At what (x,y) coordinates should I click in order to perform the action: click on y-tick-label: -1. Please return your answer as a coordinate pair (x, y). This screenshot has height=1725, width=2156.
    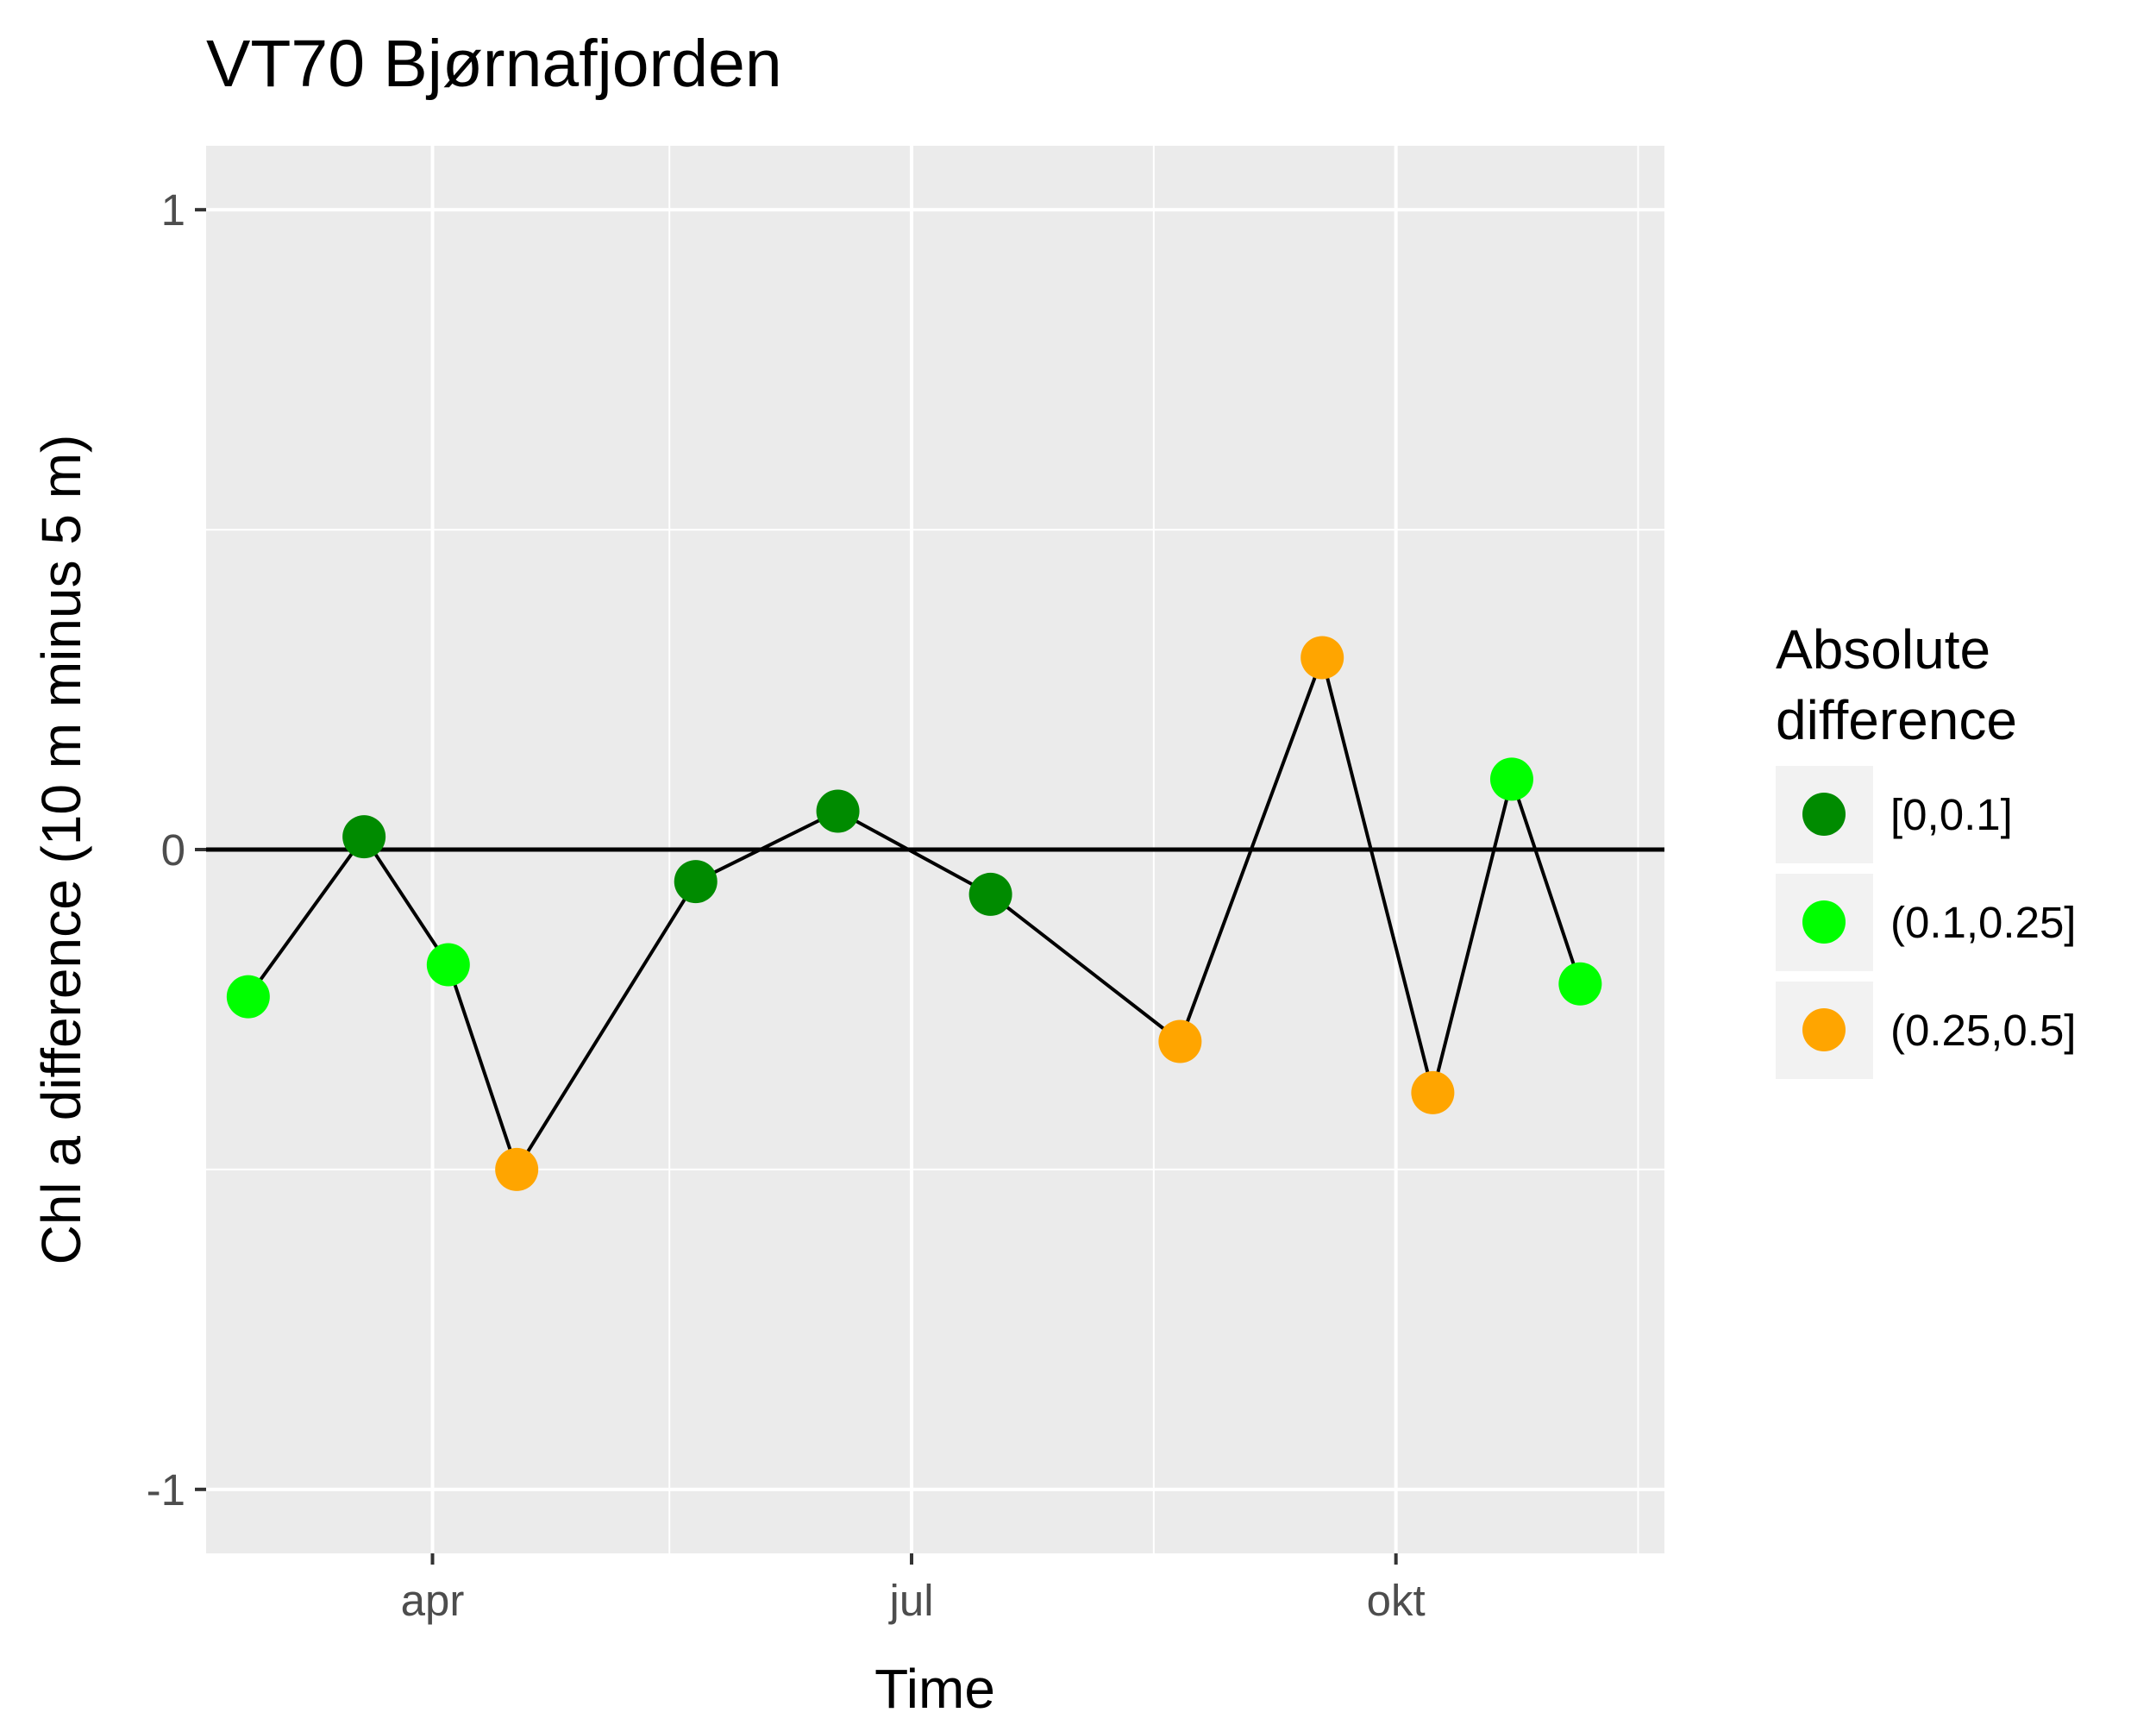
    Looking at the image, I should click on (166, 1490).